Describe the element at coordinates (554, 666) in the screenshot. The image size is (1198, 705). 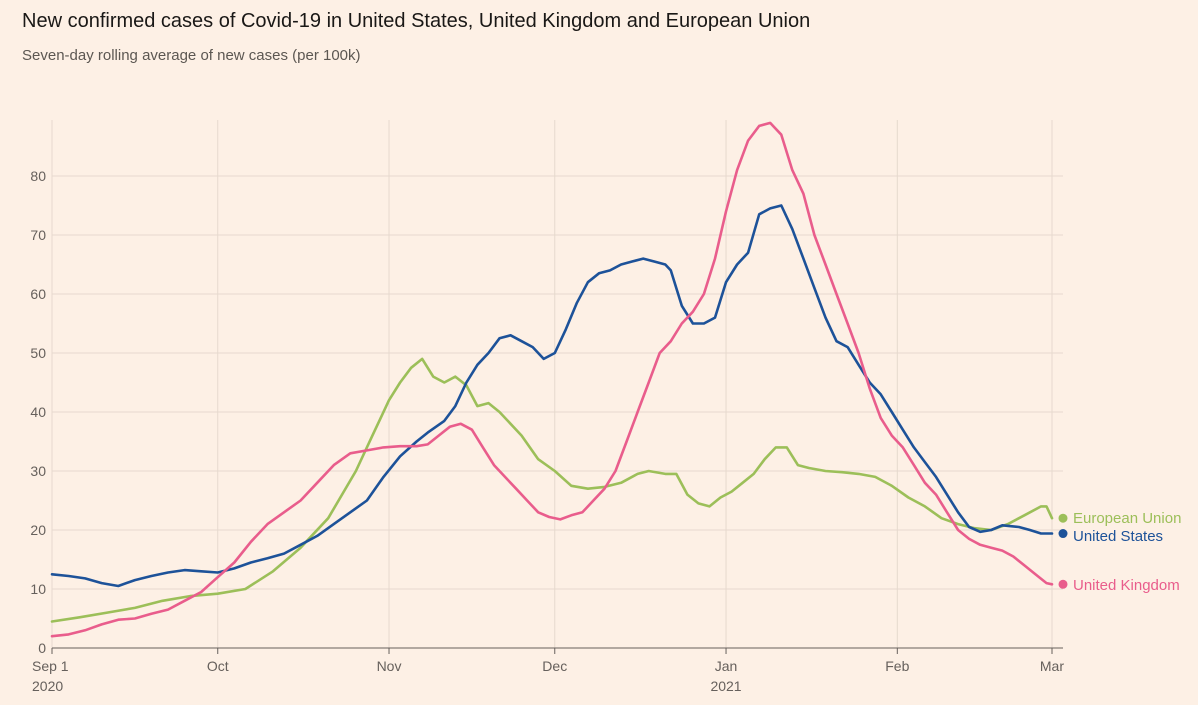
I see `x-tick-label: Dec` at that location.